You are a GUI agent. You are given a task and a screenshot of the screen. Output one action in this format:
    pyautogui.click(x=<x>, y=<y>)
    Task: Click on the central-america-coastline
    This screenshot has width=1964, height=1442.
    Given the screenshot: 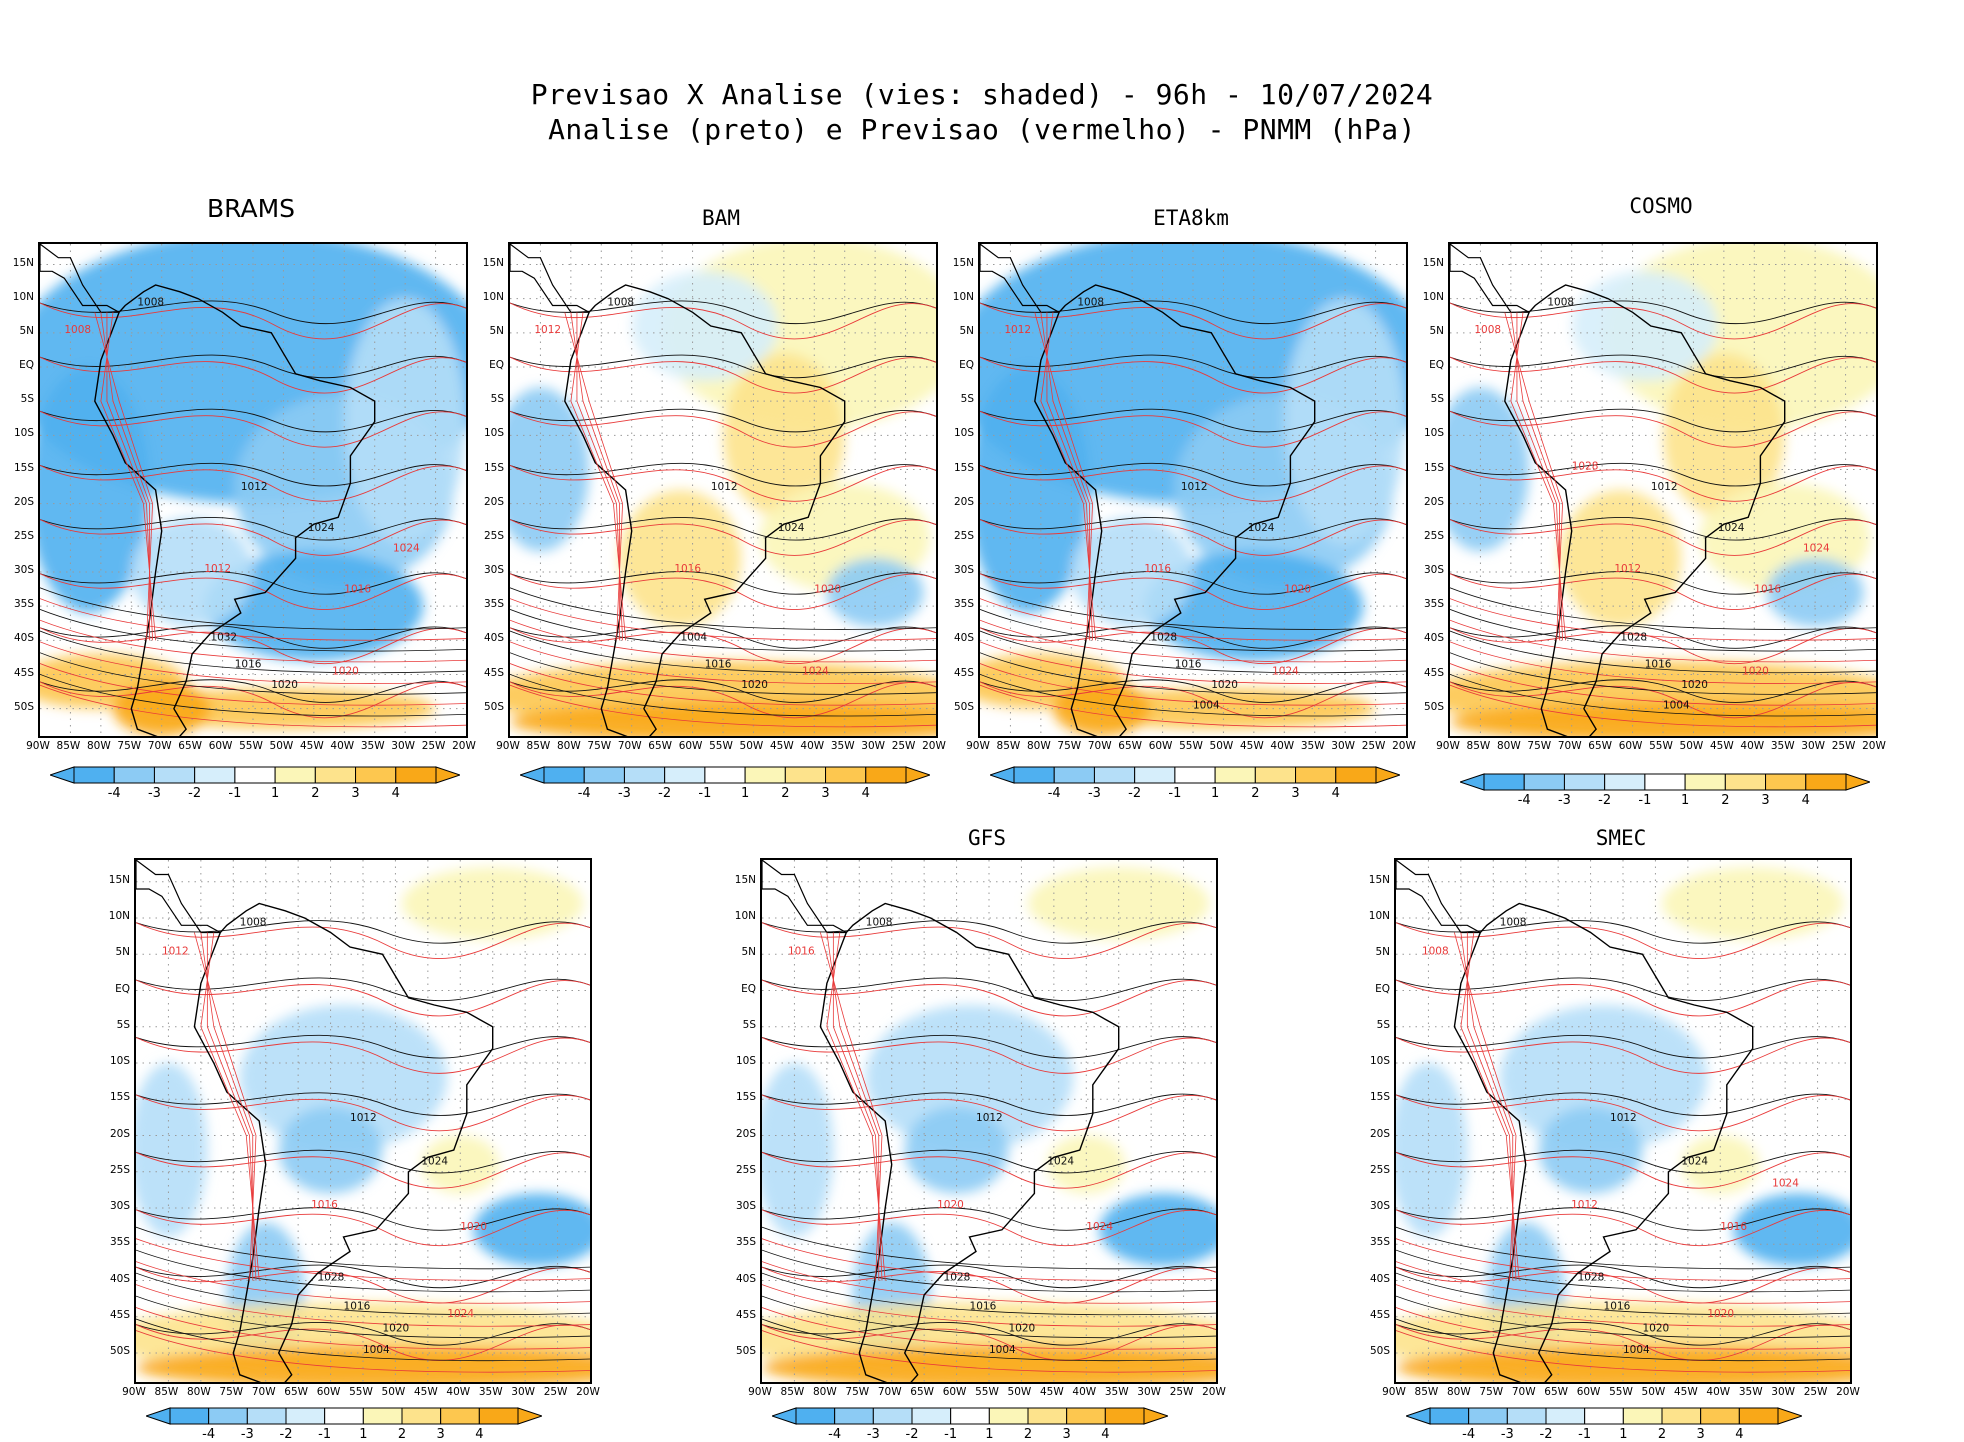 What is the action you would take?
    pyautogui.click(x=178, y=897)
    